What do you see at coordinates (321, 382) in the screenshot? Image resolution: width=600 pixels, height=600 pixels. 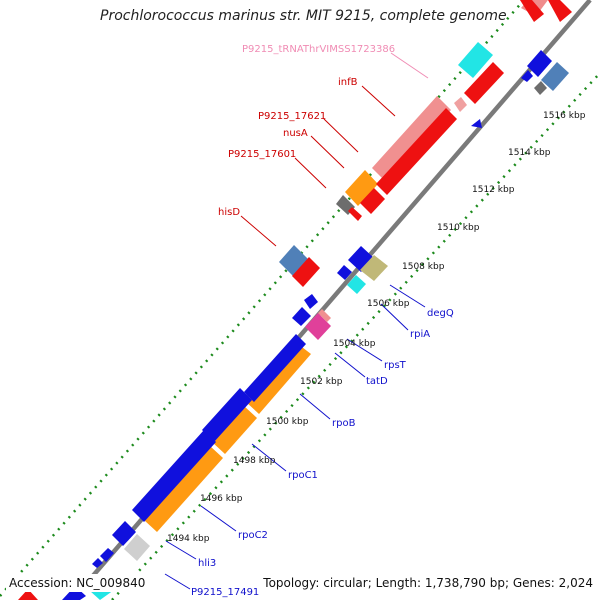 I see `tick-label-1502: 1502 kbp` at bounding box center [321, 382].